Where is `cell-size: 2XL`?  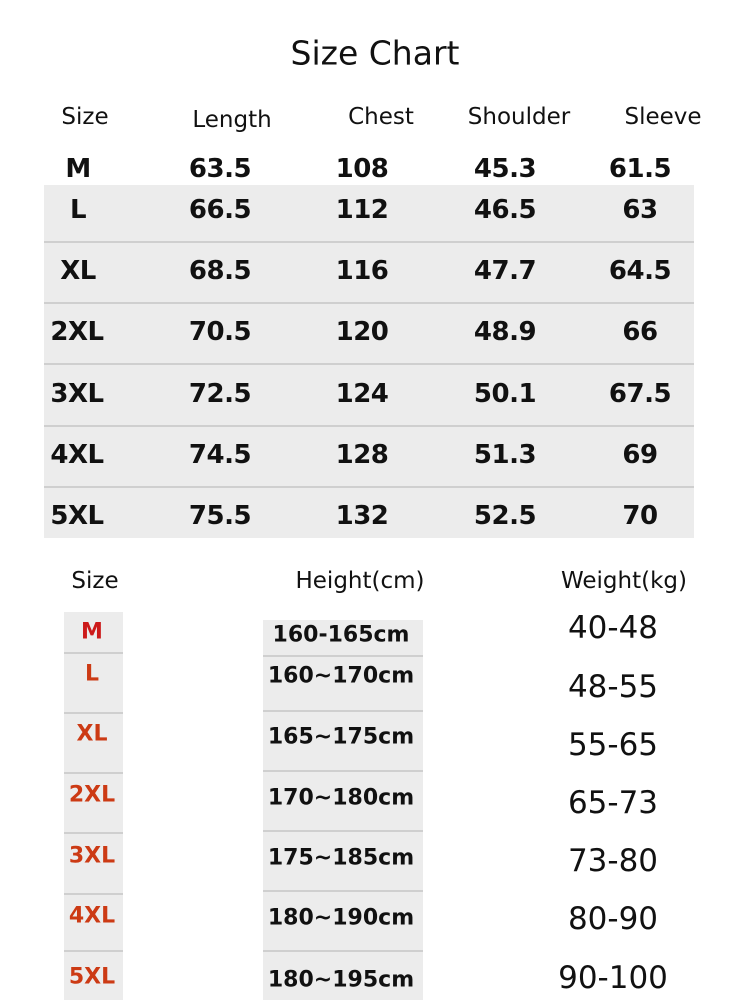
cell-size: 2XL is located at coordinates (77, 332).